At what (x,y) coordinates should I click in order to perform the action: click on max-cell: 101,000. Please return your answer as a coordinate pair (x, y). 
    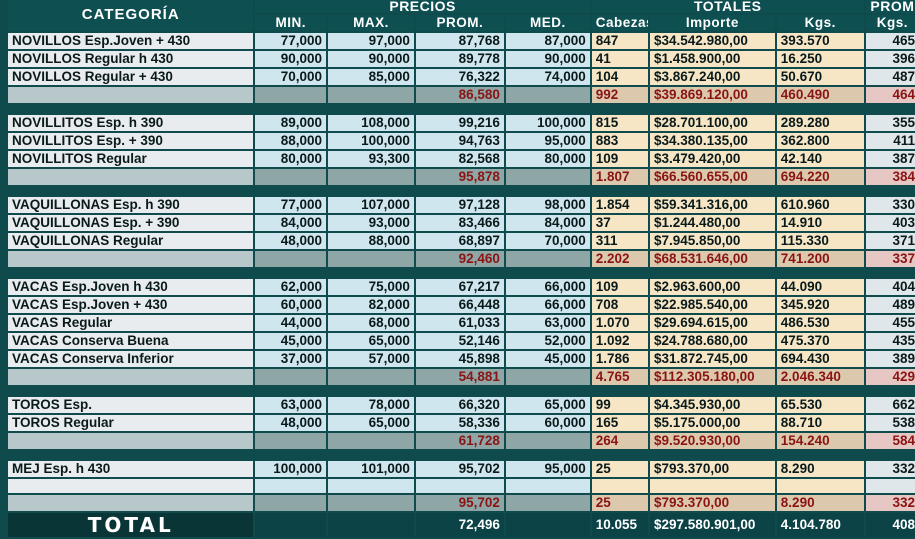
    Looking at the image, I should click on (371, 469).